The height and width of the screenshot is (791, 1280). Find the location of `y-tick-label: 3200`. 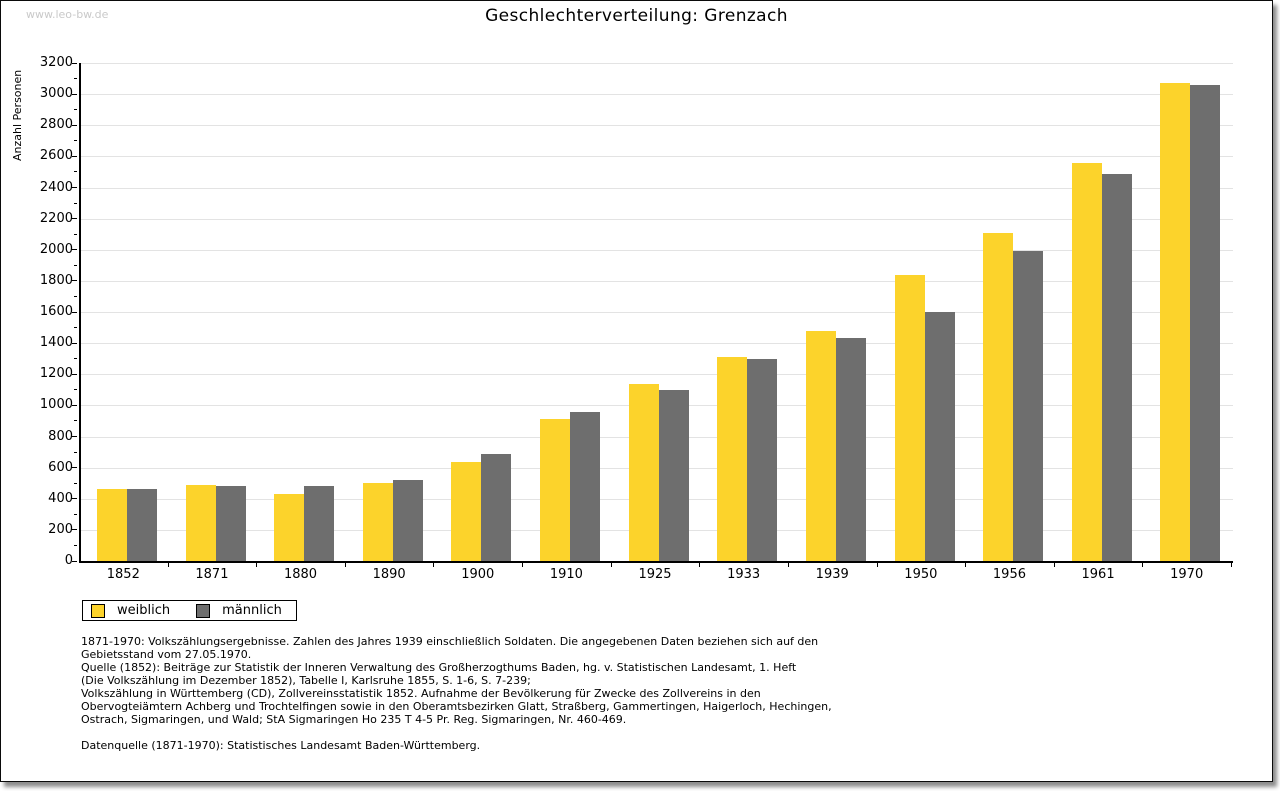

y-tick-label: 3200 is located at coordinates (56, 62).